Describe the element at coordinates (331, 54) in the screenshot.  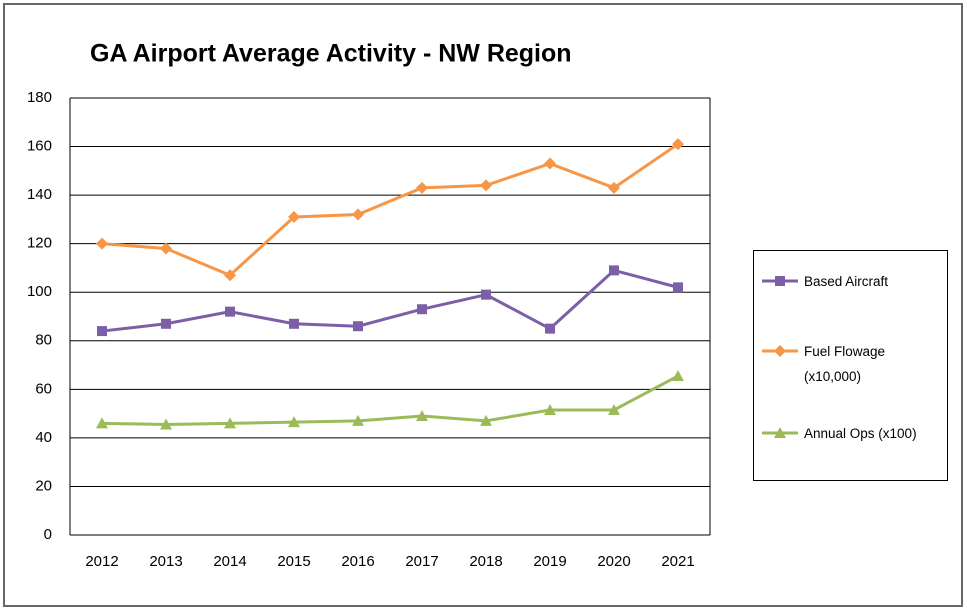
I see `chart-title: GA Airport Average Activity - NW Region` at that location.